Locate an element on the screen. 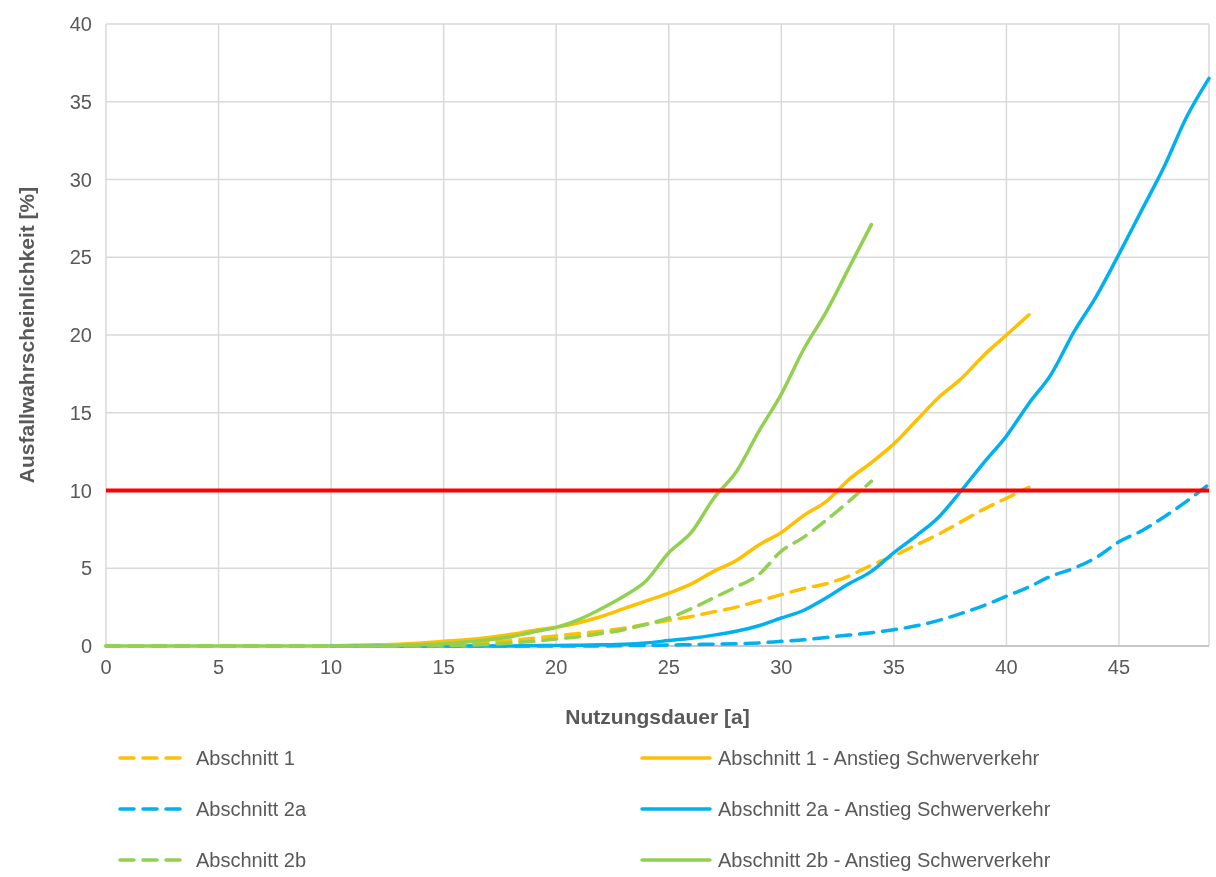 This screenshot has width=1216, height=877. legend-label: Abschnitt 2b is located at coordinates (251, 860).